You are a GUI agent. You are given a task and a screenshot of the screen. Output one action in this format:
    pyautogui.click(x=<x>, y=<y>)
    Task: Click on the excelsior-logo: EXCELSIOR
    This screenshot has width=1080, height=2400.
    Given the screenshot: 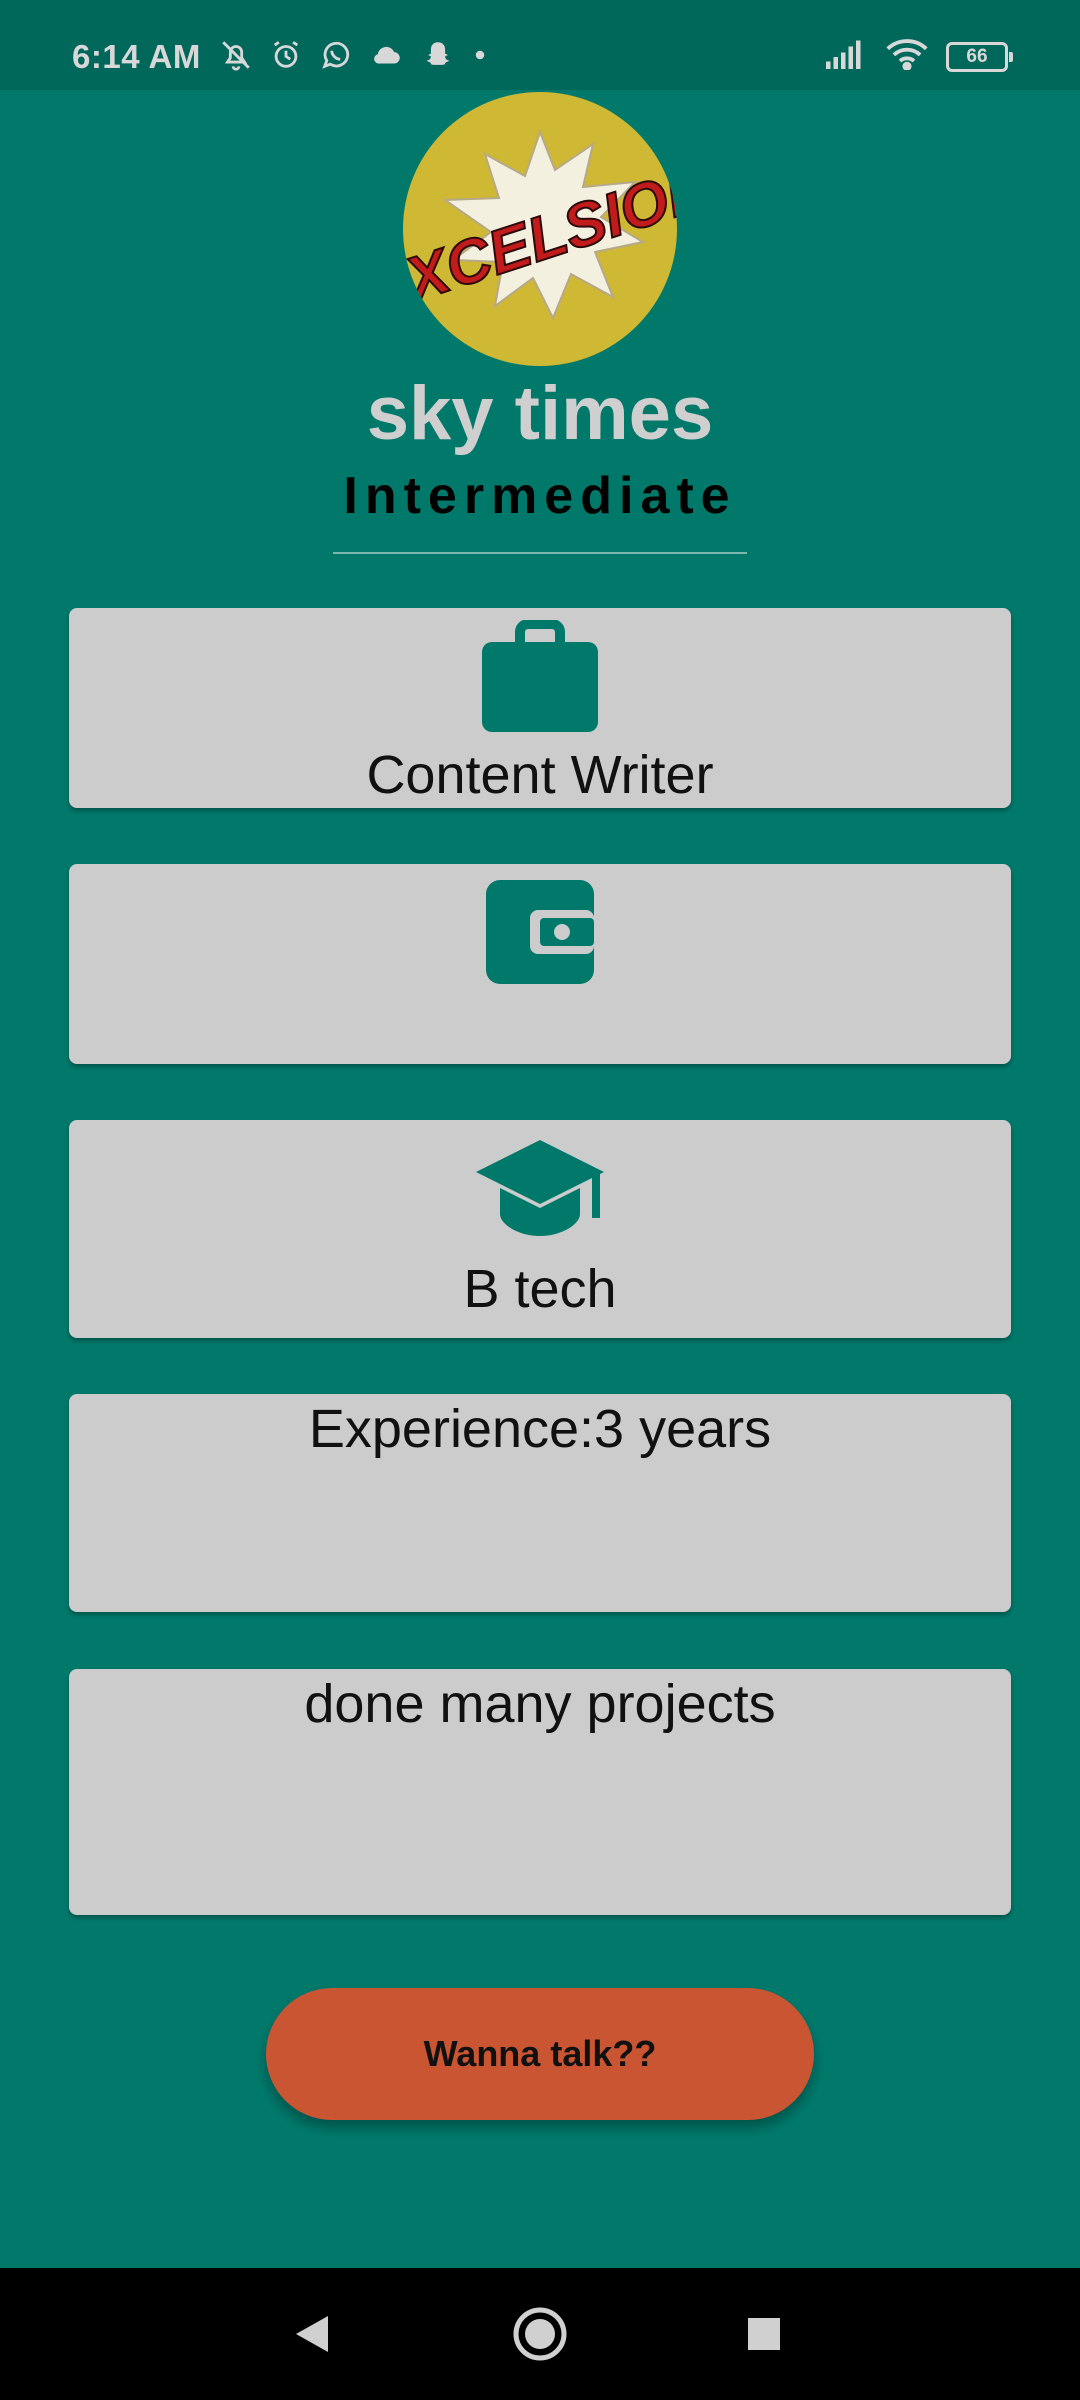 What is the action you would take?
    pyautogui.click(x=540, y=229)
    